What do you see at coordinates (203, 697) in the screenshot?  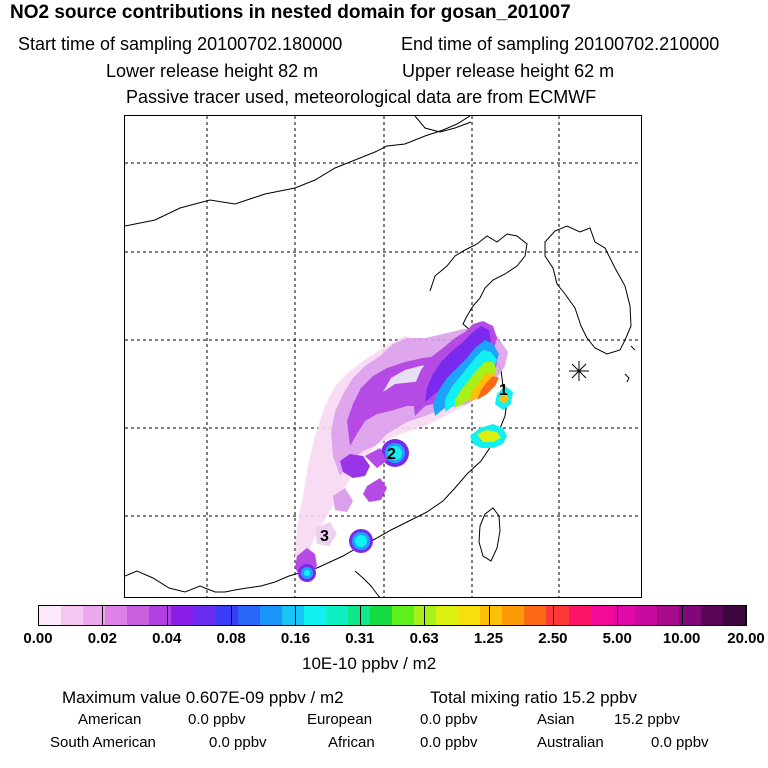 I see `max-value-label: Maximum value 0.607E-09 ppbv / m2` at bounding box center [203, 697].